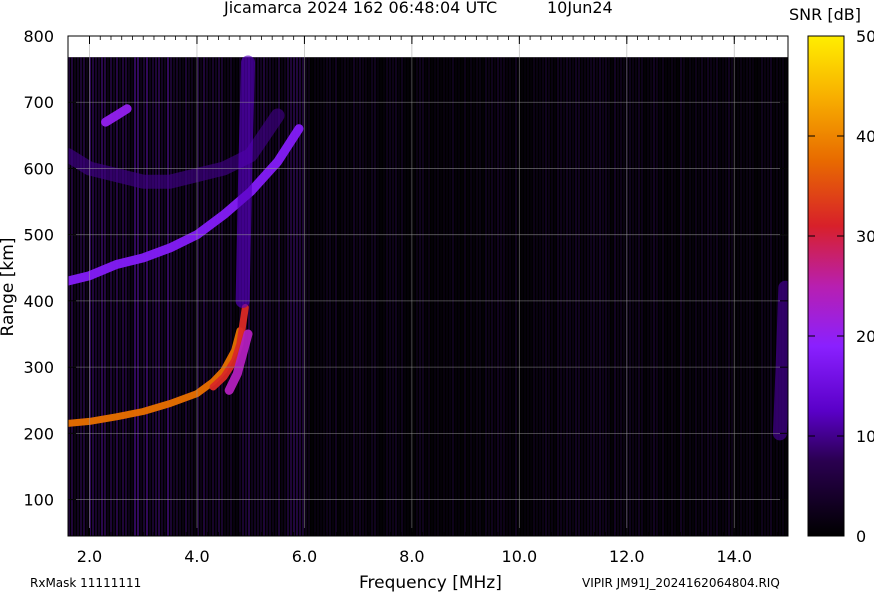 The width and height of the screenshot is (874, 599). Describe the element at coordinates (865, 436) in the screenshot. I see `colorbar-tick-label: 10` at that location.